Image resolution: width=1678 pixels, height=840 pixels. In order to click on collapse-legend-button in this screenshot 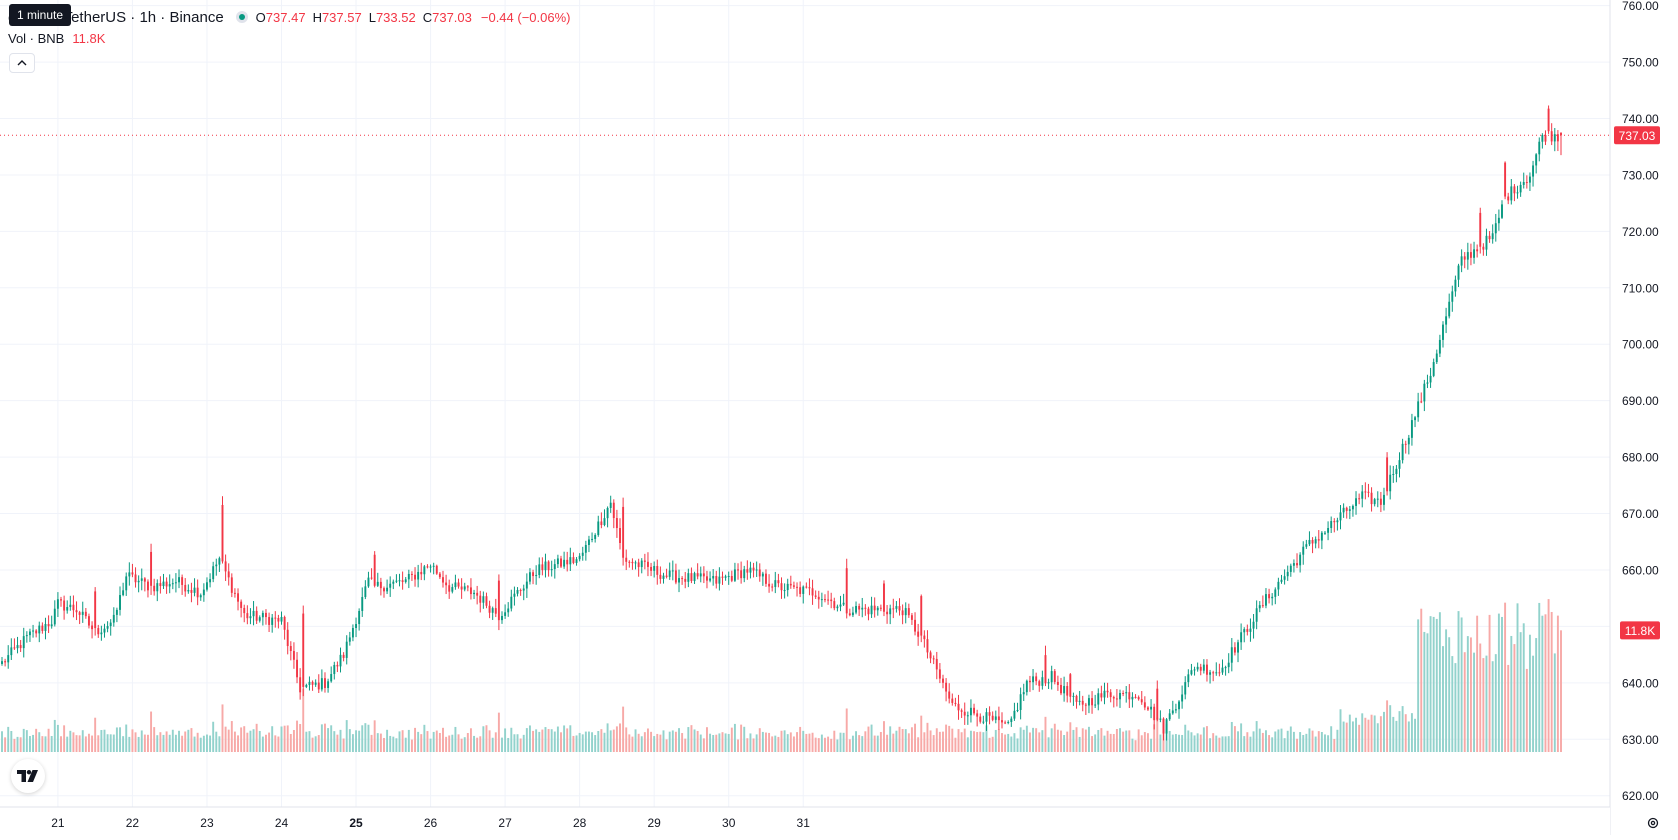, I will do `click(22, 63)`.